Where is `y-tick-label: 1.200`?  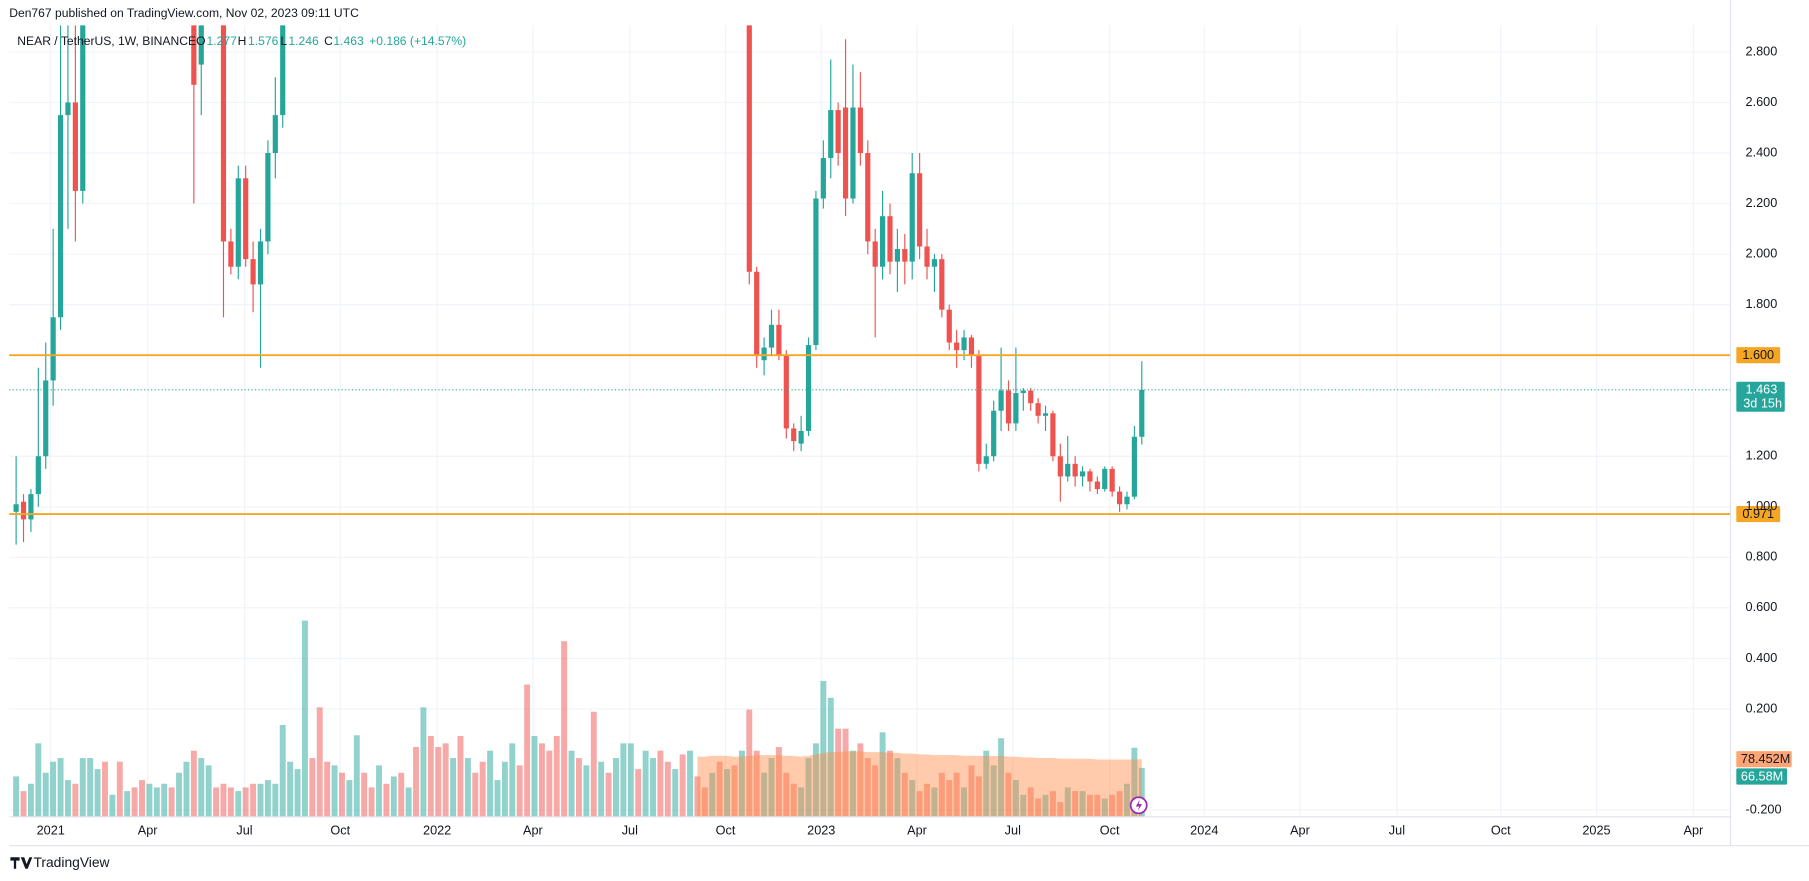
y-tick-label: 1.200 is located at coordinates (1762, 456).